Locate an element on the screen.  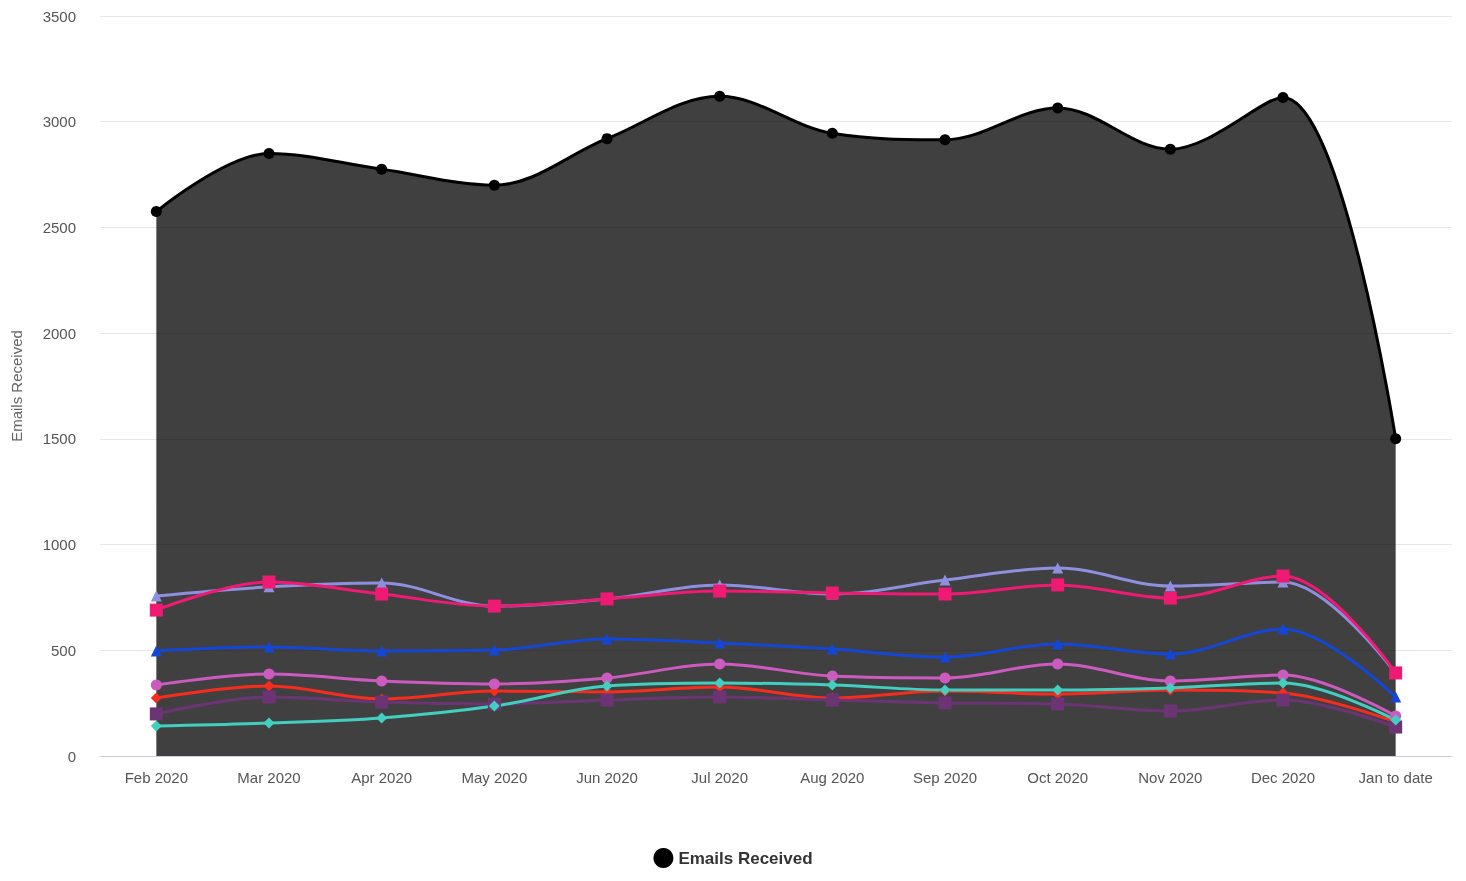
x-tick-label: Apr 2020 is located at coordinates (382, 777).